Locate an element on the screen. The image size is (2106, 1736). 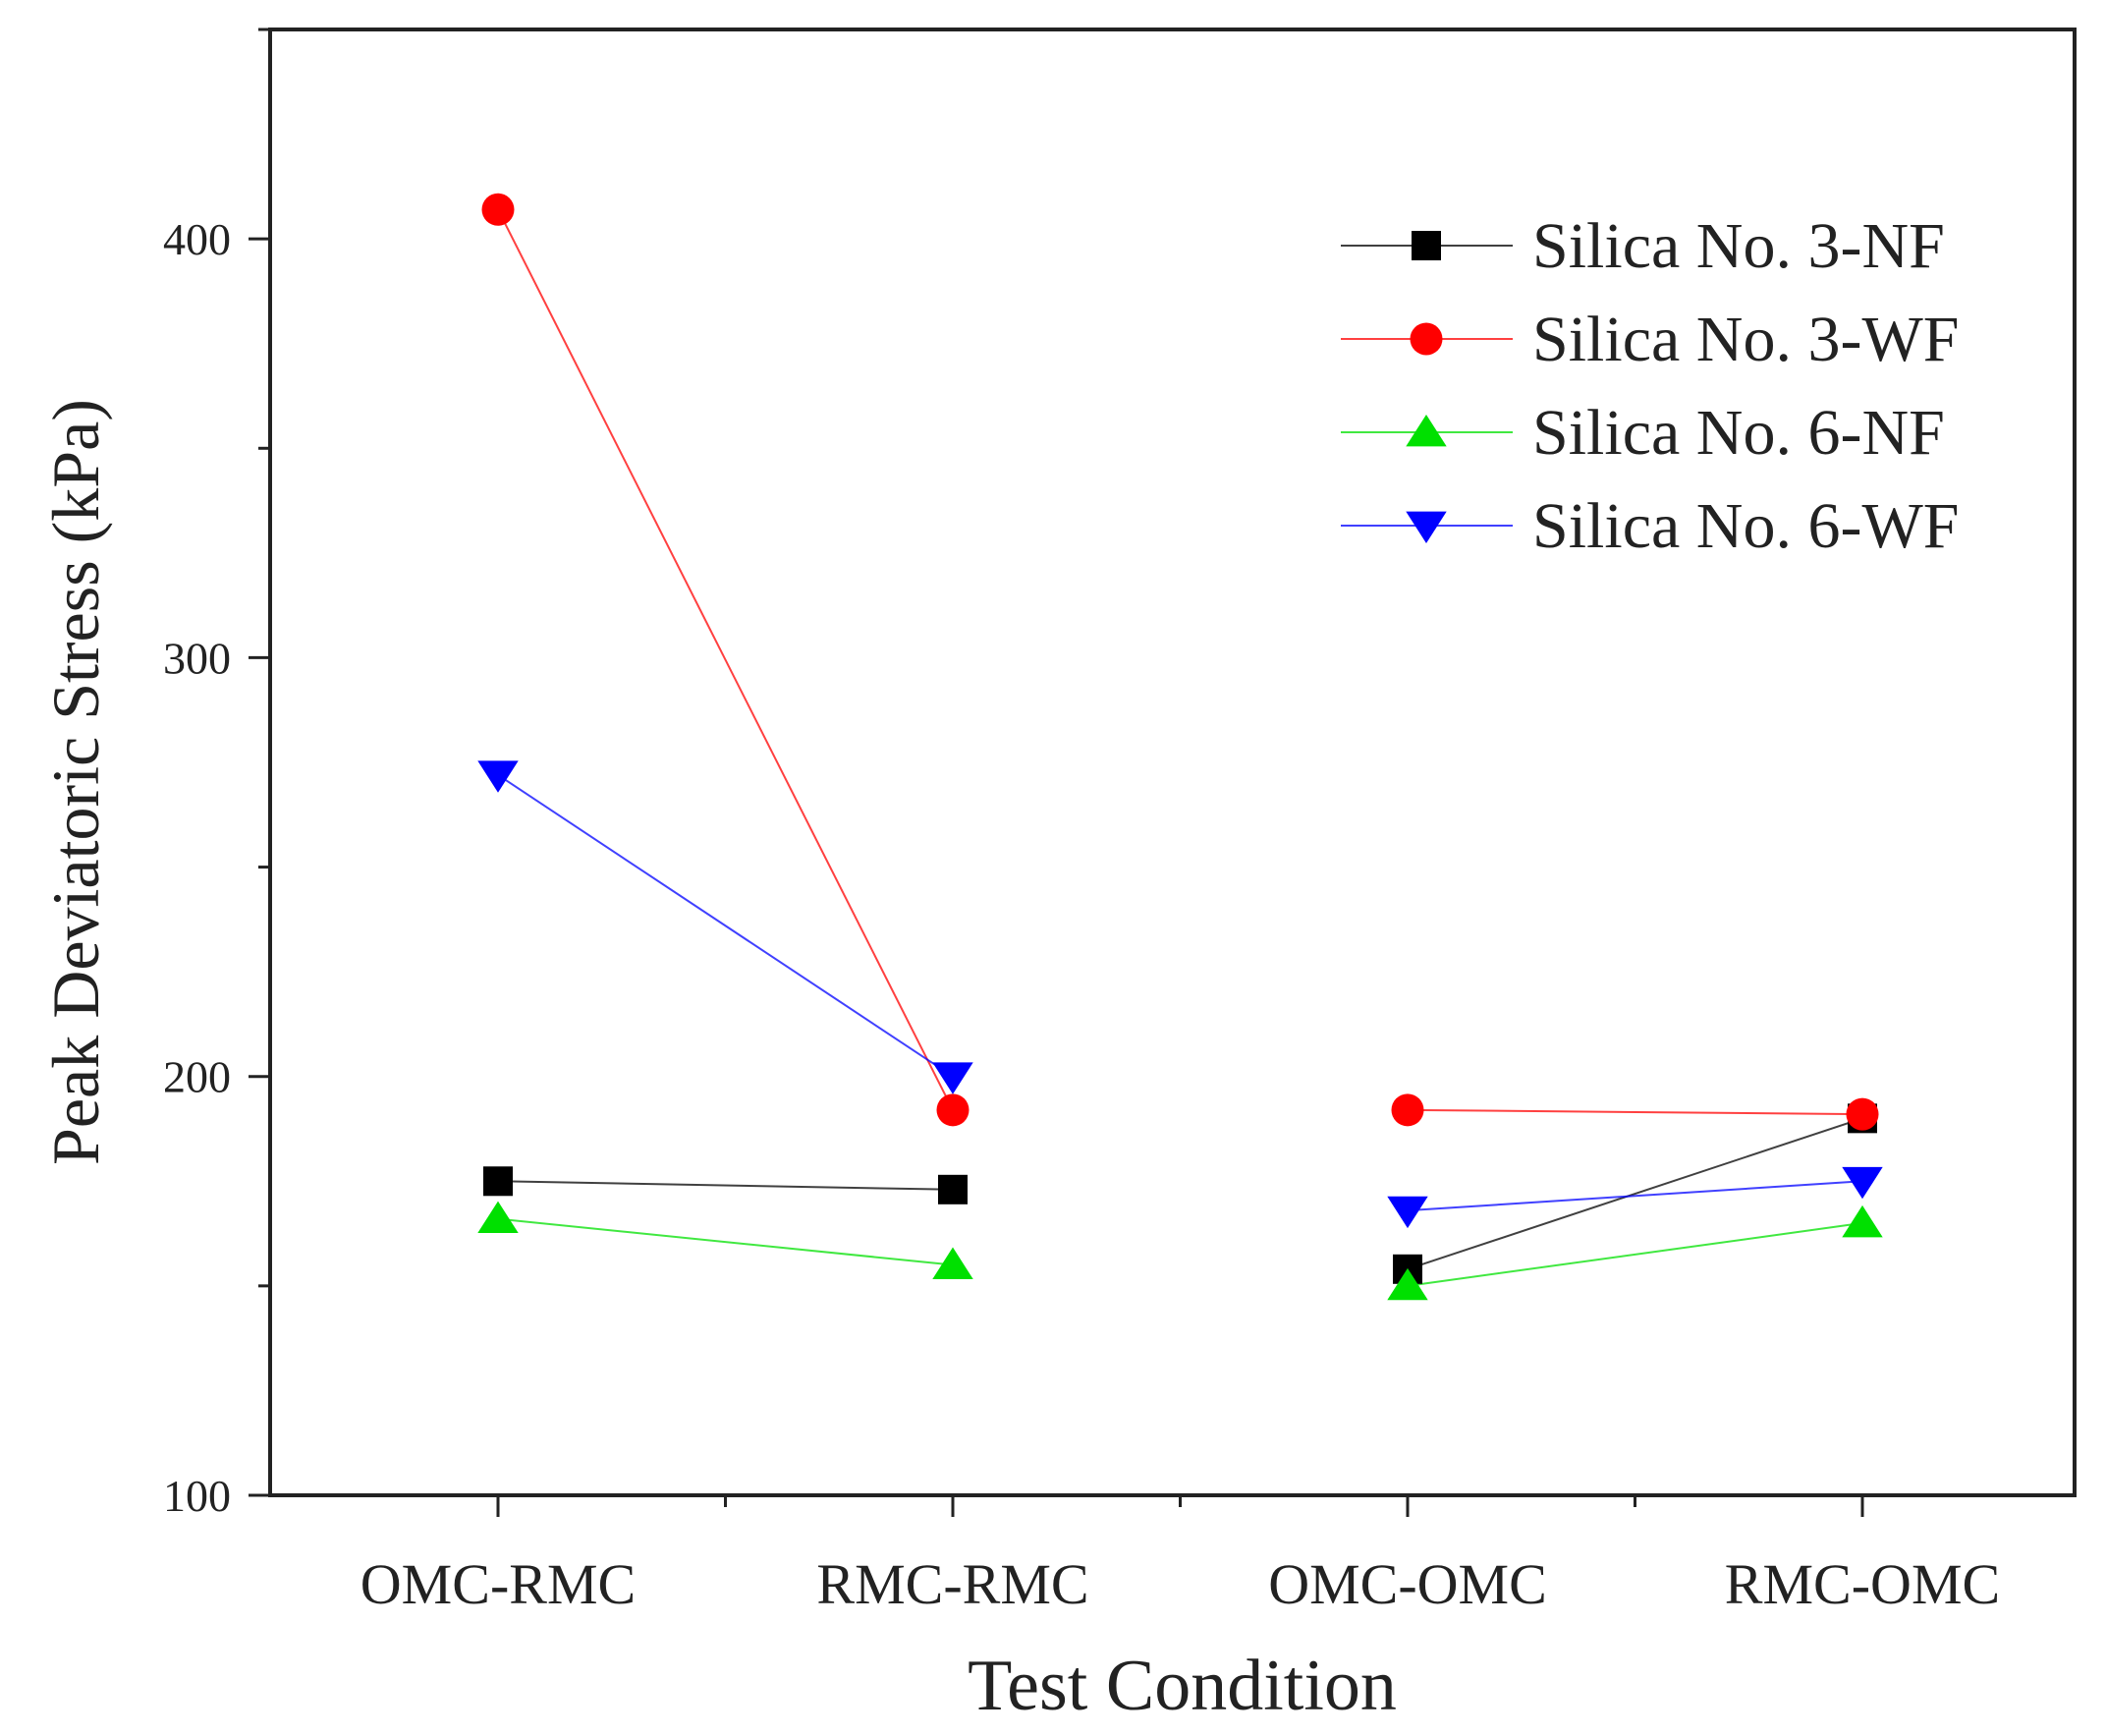
legend-item: Silica No. 3-NF is located at coordinates (1643, 246).